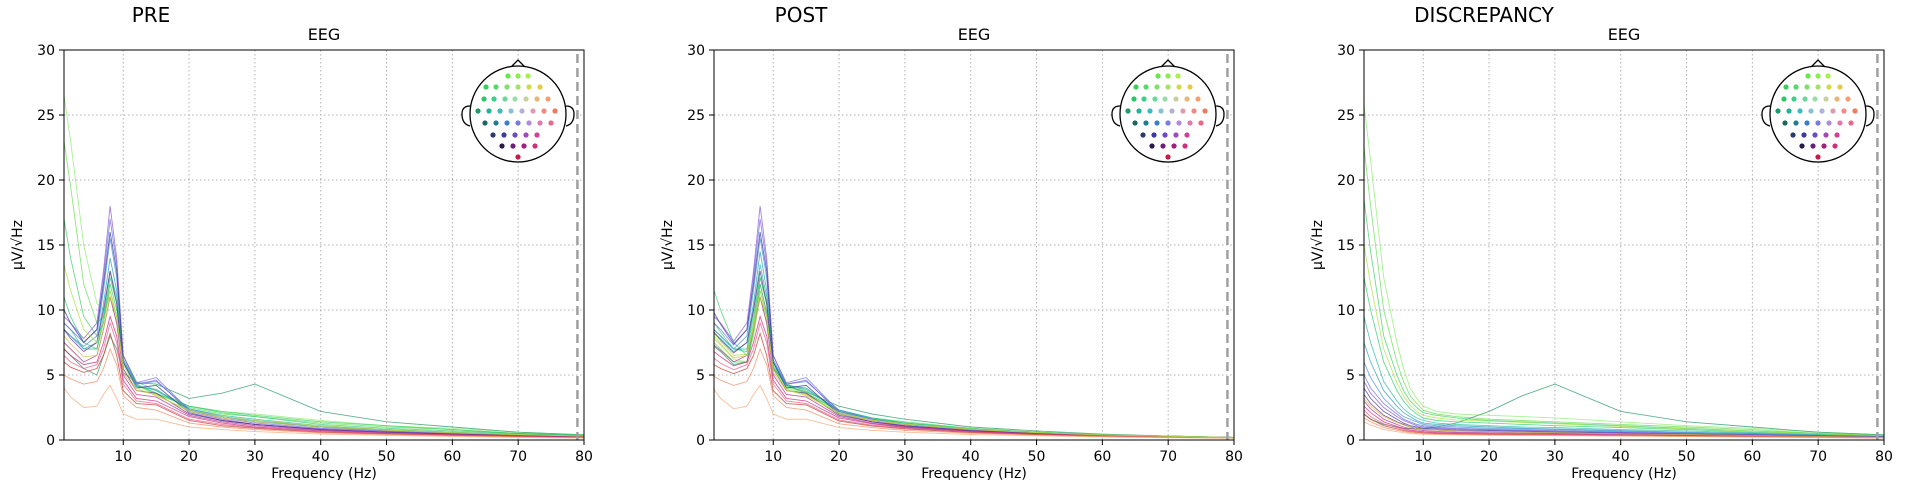 The image size is (1920, 480). Describe the element at coordinates (518, 457) in the screenshot. I see `x-tick-label: 70` at that location.